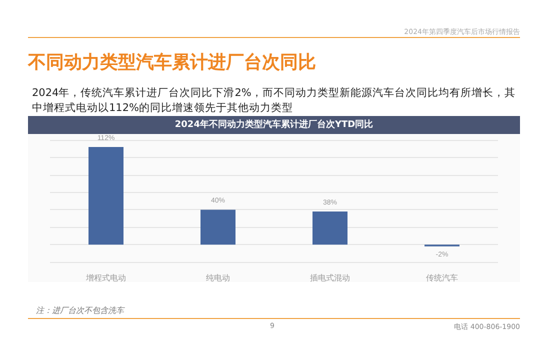 The image size is (550, 358). Describe the element at coordinates (80, 310) in the screenshot. I see `text: 注：进厂台次不包含洗车` at that location.